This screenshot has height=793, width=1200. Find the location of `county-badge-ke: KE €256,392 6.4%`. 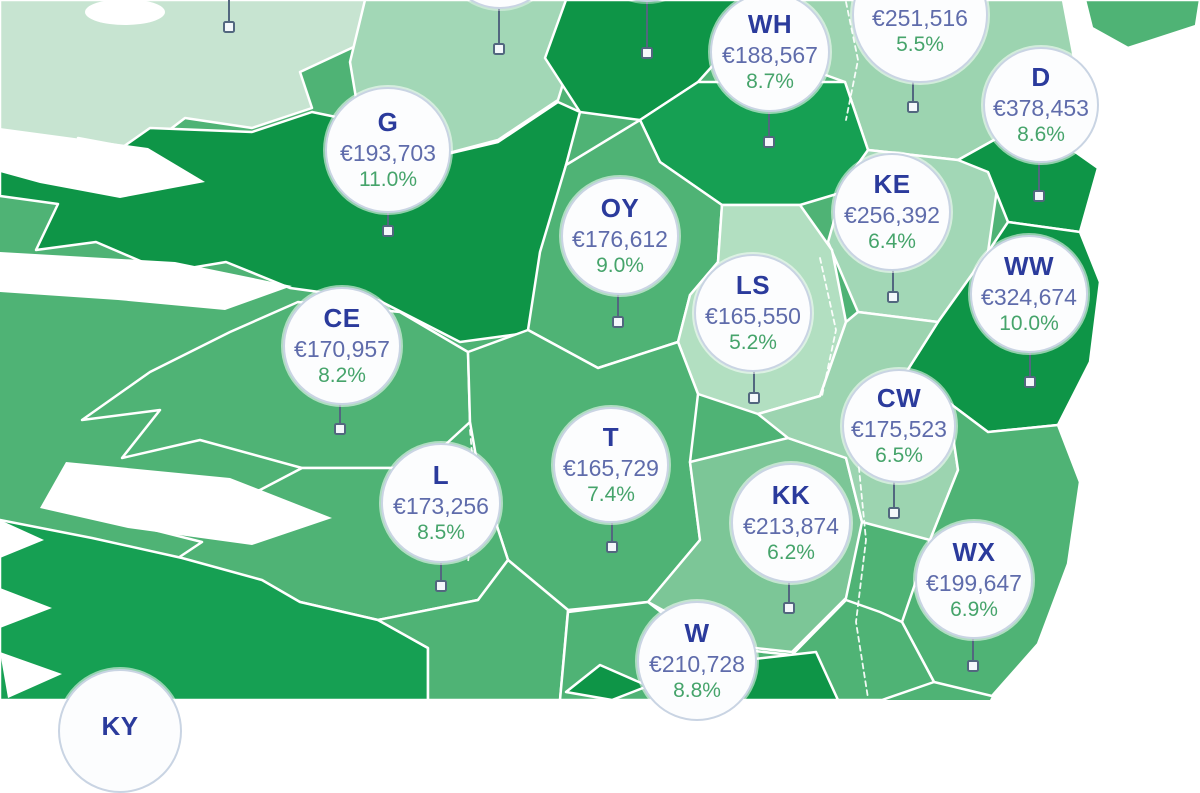

county-badge-ke: KE €256,392 6.4% is located at coordinates (892, 212).